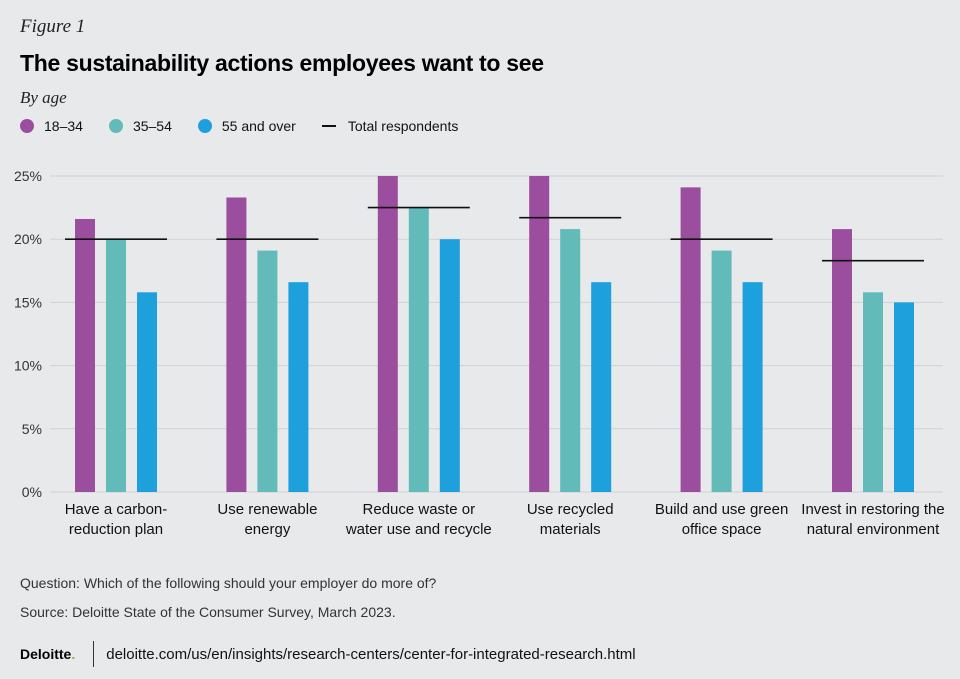 This screenshot has height=679, width=960. What do you see at coordinates (152, 126) in the screenshot?
I see `legend-label-35-54: 35–54` at bounding box center [152, 126].